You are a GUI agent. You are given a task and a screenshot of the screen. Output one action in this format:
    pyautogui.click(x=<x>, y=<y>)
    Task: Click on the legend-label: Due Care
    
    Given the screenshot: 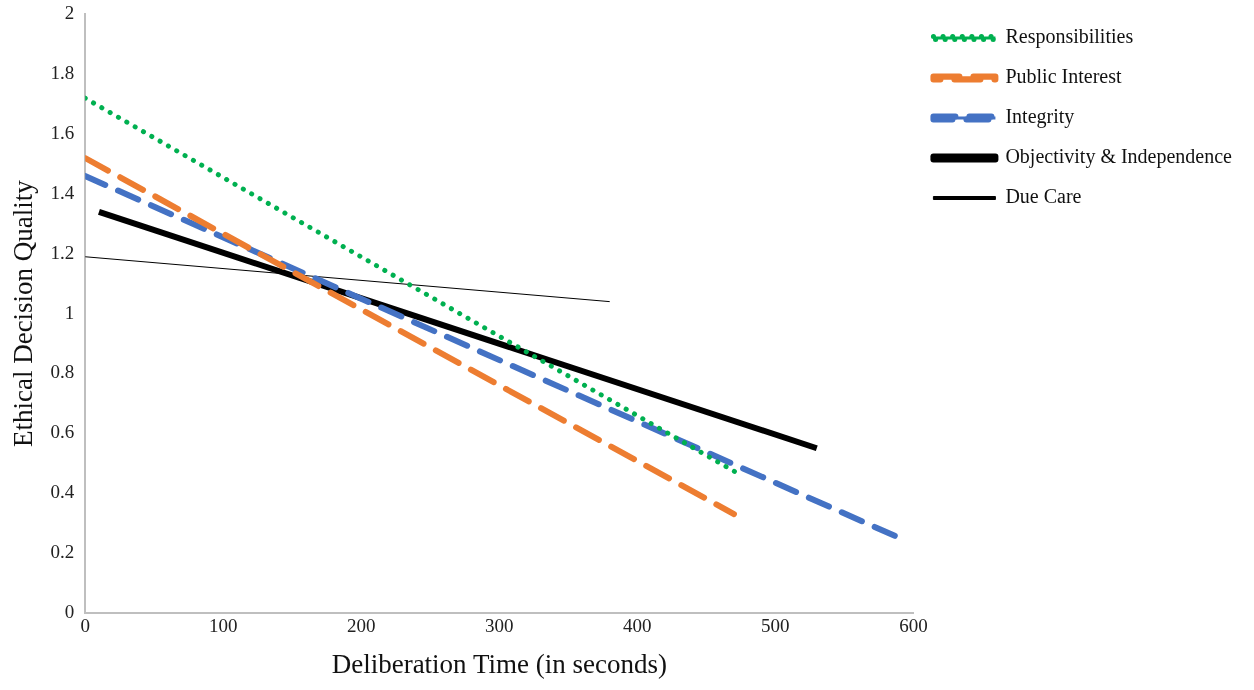 What is the action you would take?
    pyautogui.click(x=1043, y=196)
    